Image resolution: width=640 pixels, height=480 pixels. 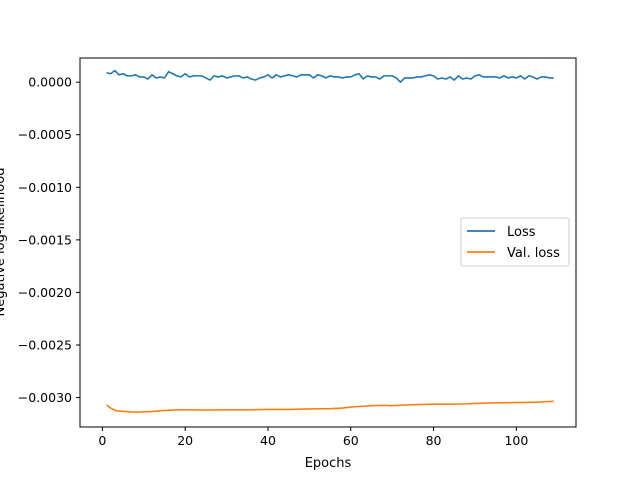 I want to click on legend-label-val-loss: Val. loss, so click(x=533, y=253).